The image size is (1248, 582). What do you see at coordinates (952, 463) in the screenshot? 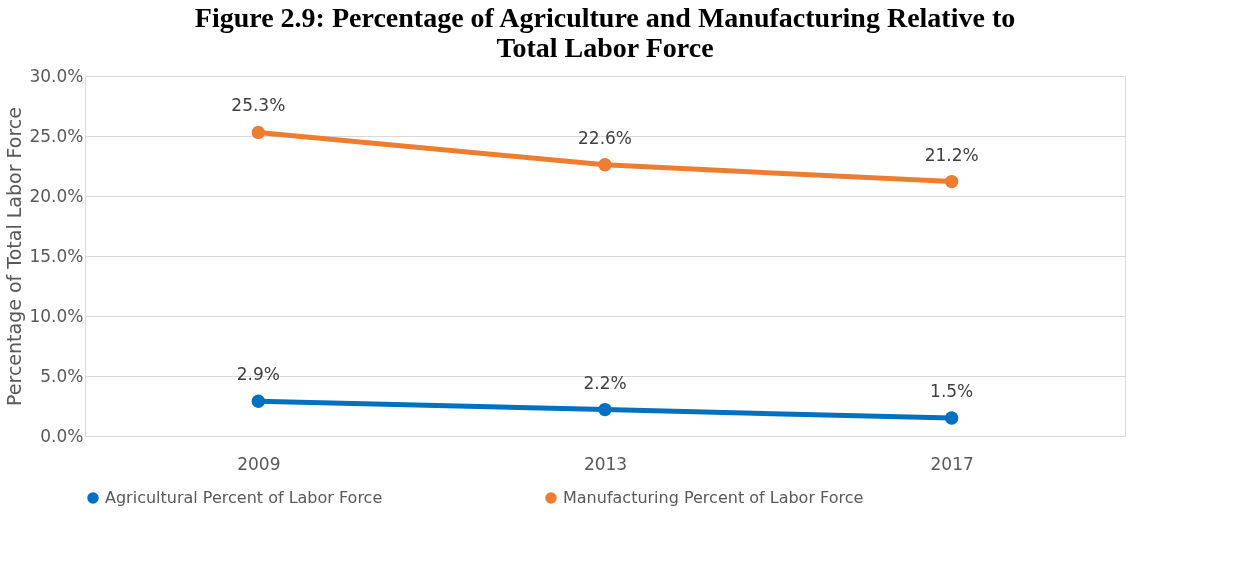
I see `x-tick-label: 2017` at bounding box center [952, 463].